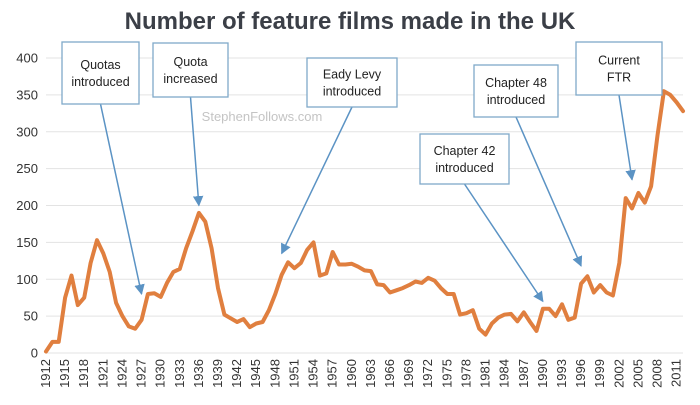 This screenshot has width=700, height=405. I want to click on y-tick-label: 250, so click(27, 168).